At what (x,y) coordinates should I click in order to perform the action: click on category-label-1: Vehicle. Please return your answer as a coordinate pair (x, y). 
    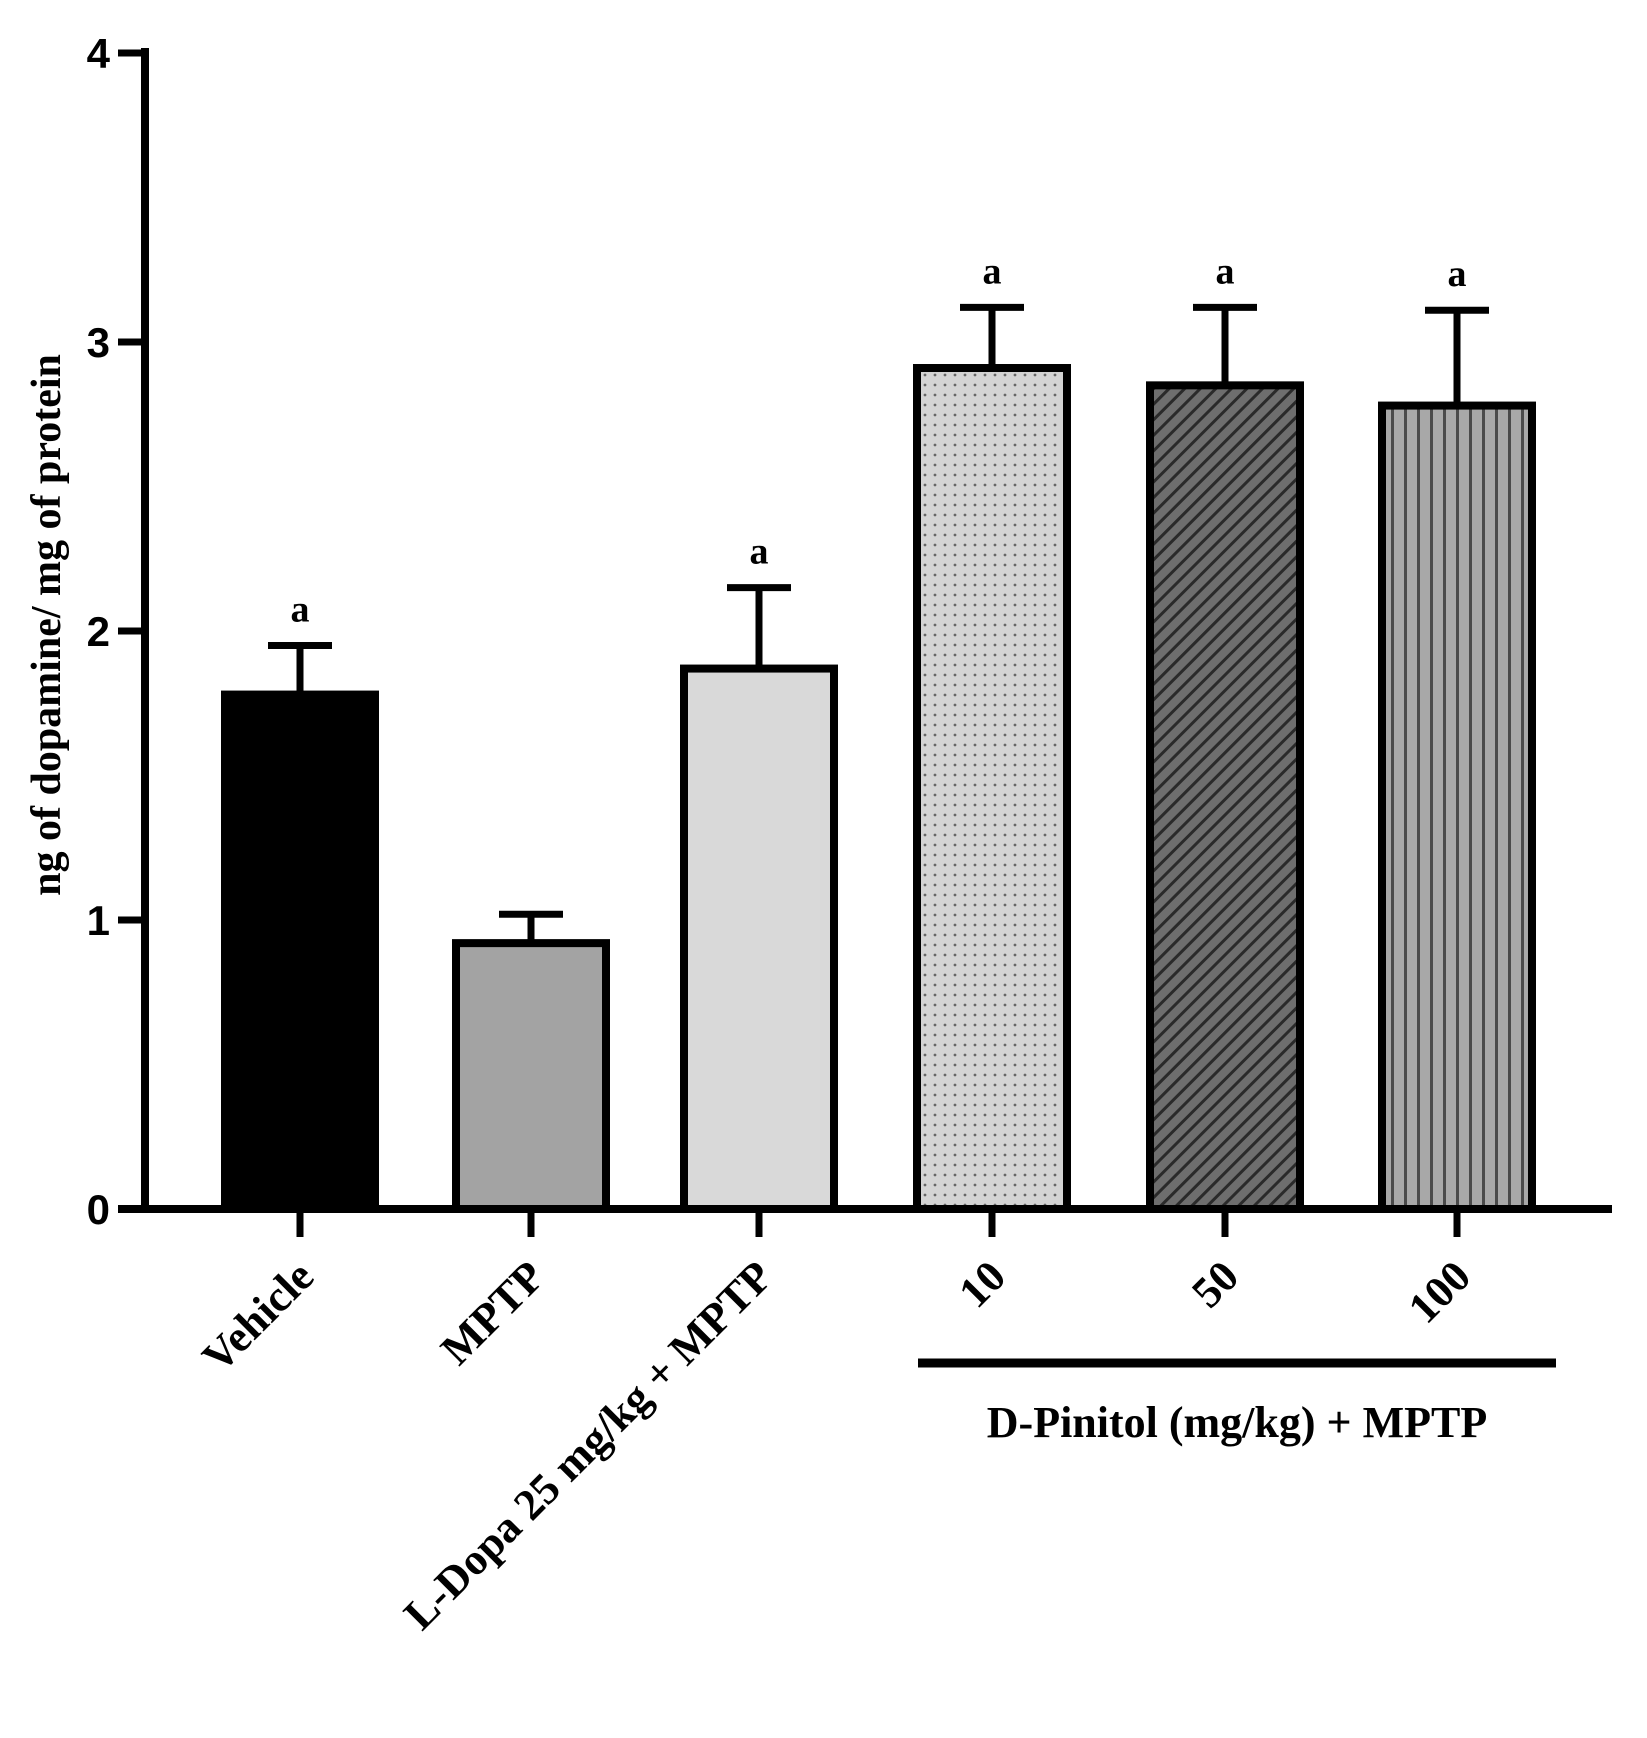
    Looking at the image, I should click on (258, 1316).